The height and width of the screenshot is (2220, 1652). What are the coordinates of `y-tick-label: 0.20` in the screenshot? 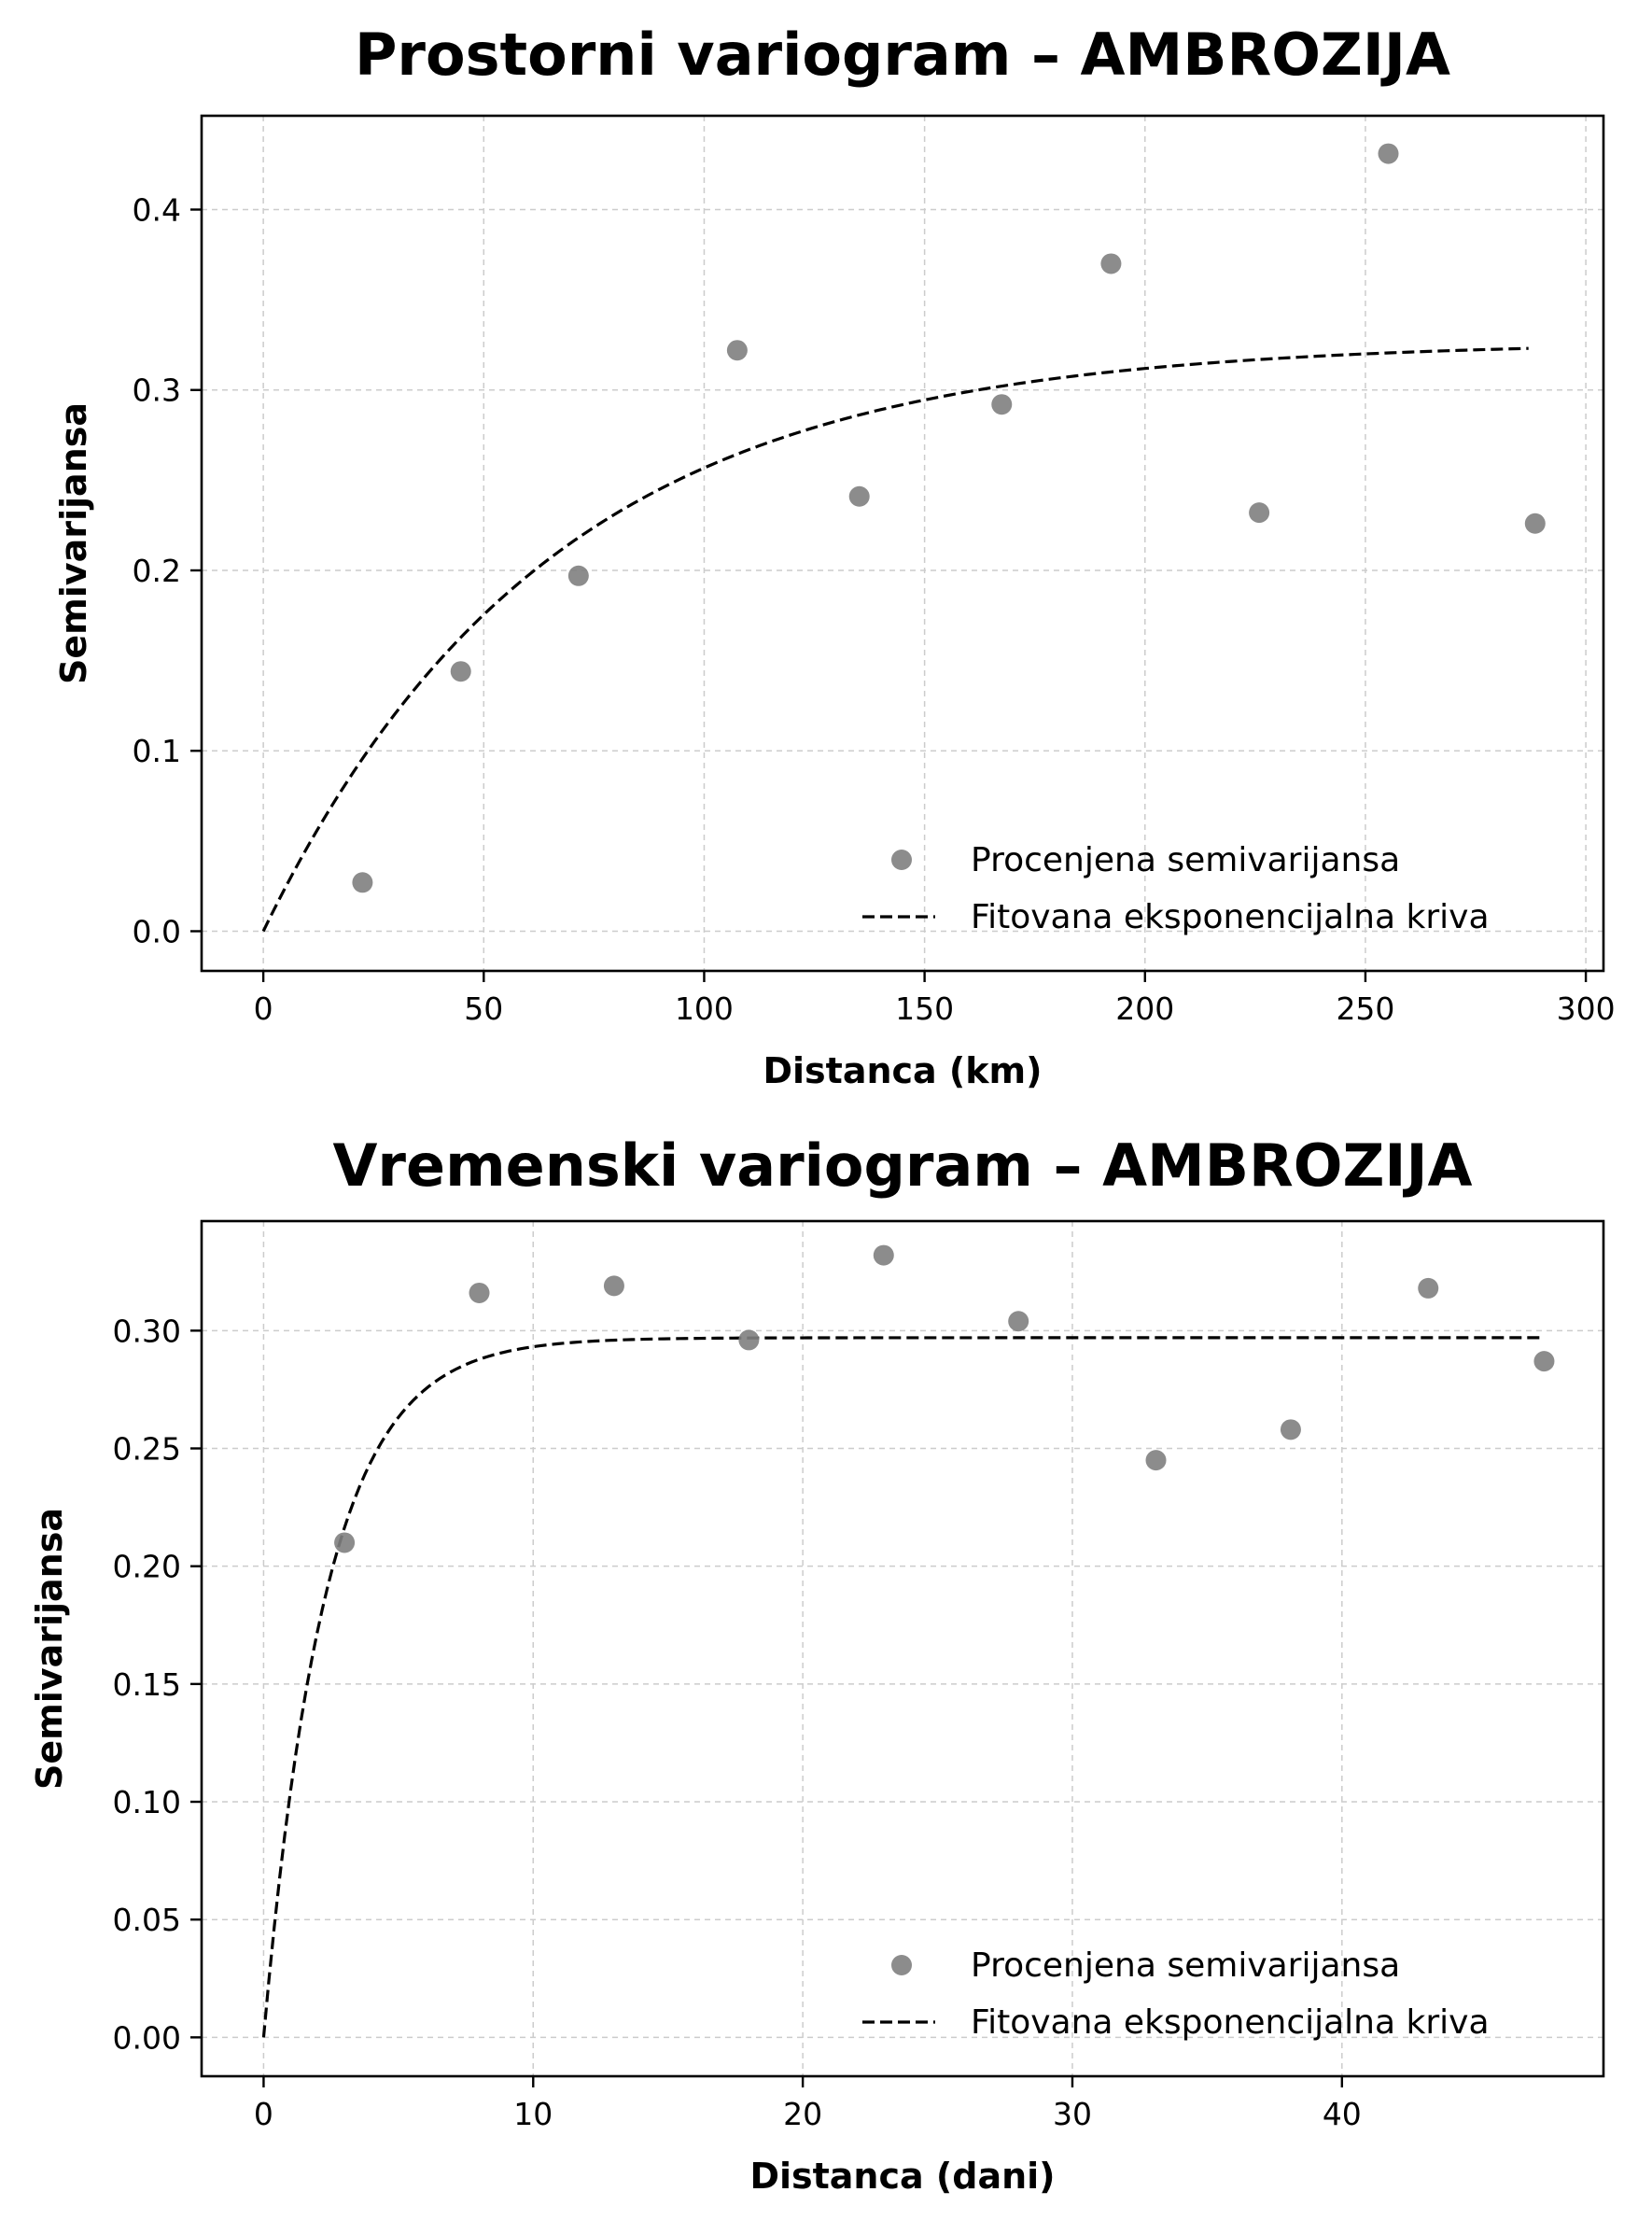 It's located at (147, 1567).